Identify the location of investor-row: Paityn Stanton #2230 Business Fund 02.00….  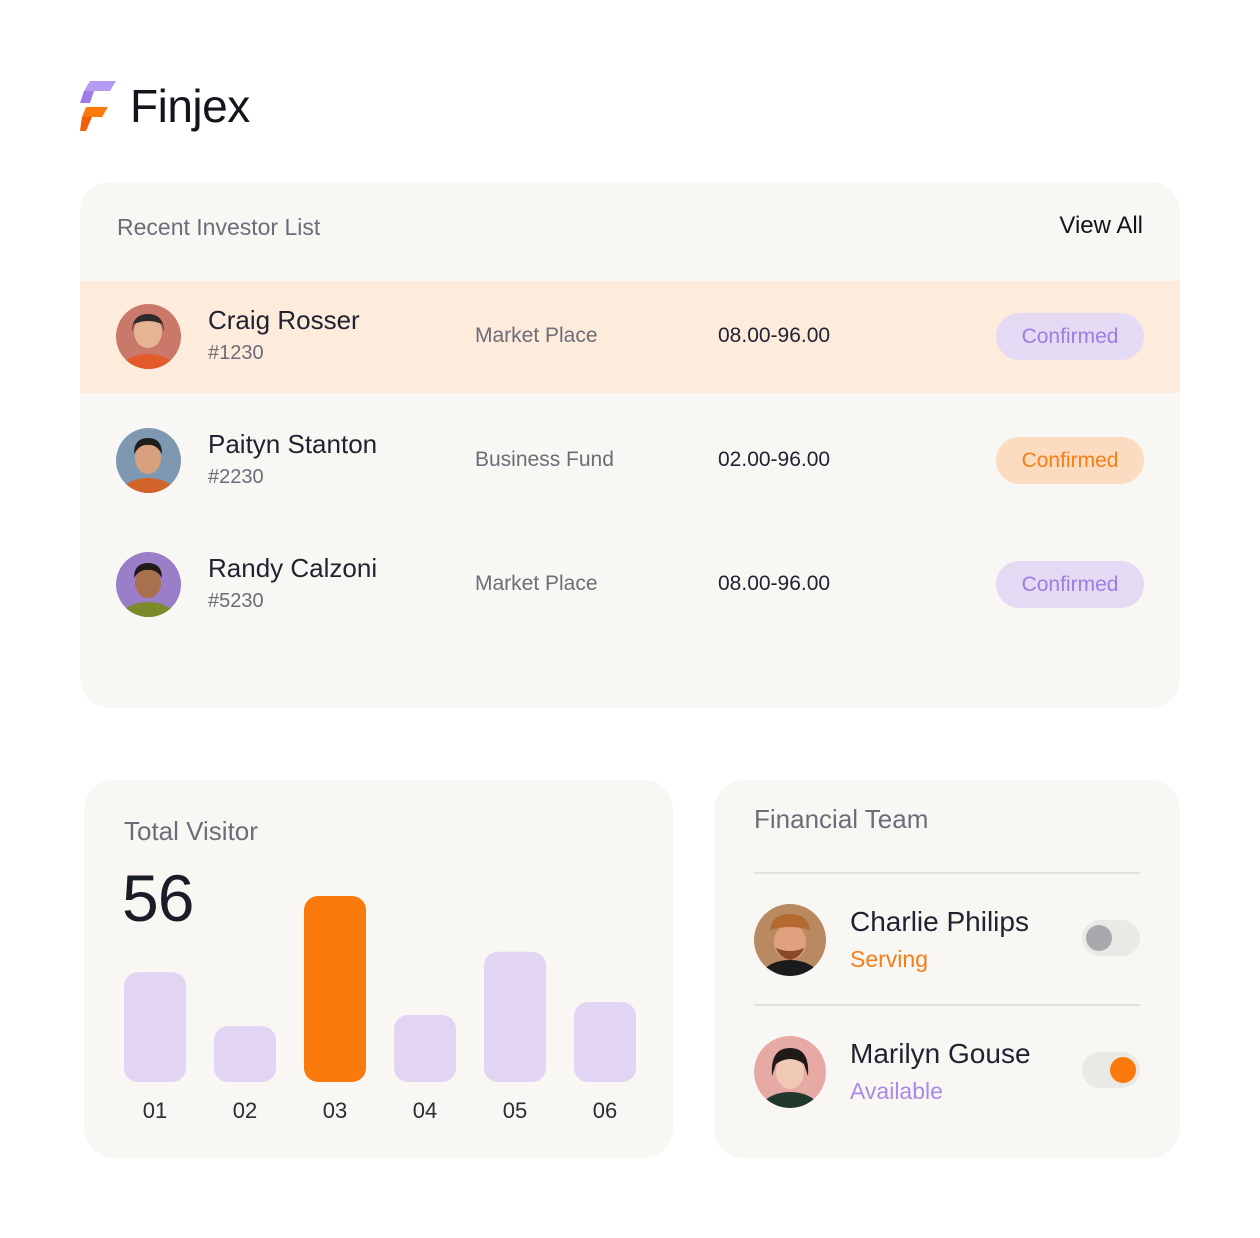
(630, 461).